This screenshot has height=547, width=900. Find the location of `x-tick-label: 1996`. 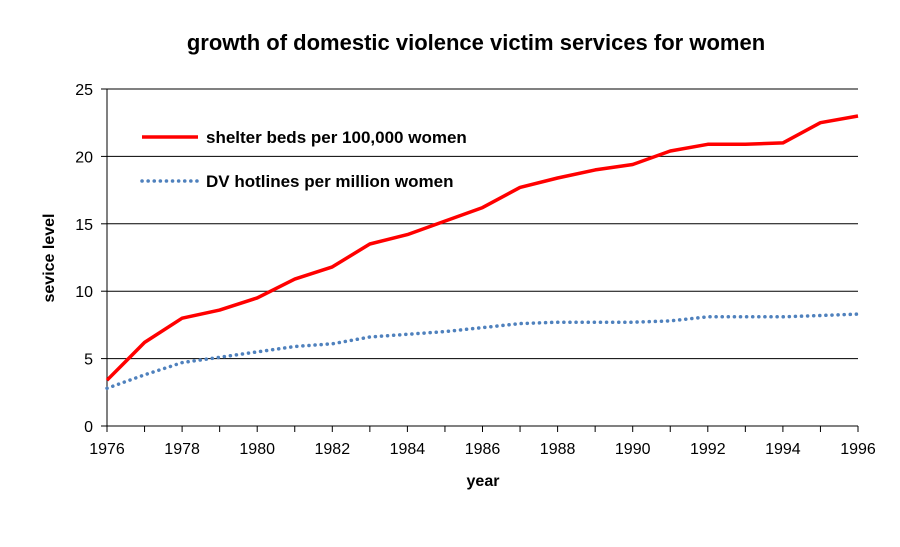

x-tick-label: 1996 is located at coordinates (858, 449).